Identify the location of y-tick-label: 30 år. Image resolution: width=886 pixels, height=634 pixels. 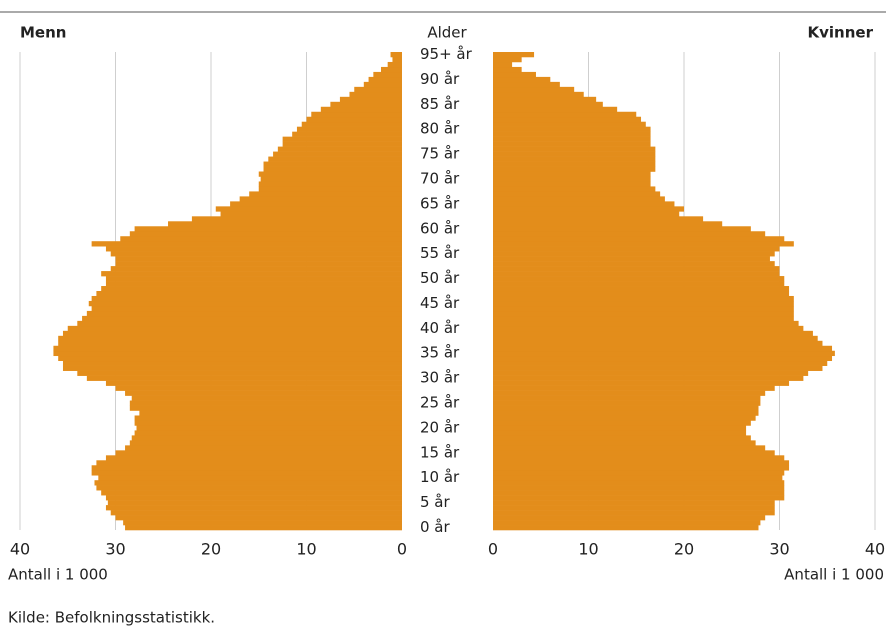
(440, 378).